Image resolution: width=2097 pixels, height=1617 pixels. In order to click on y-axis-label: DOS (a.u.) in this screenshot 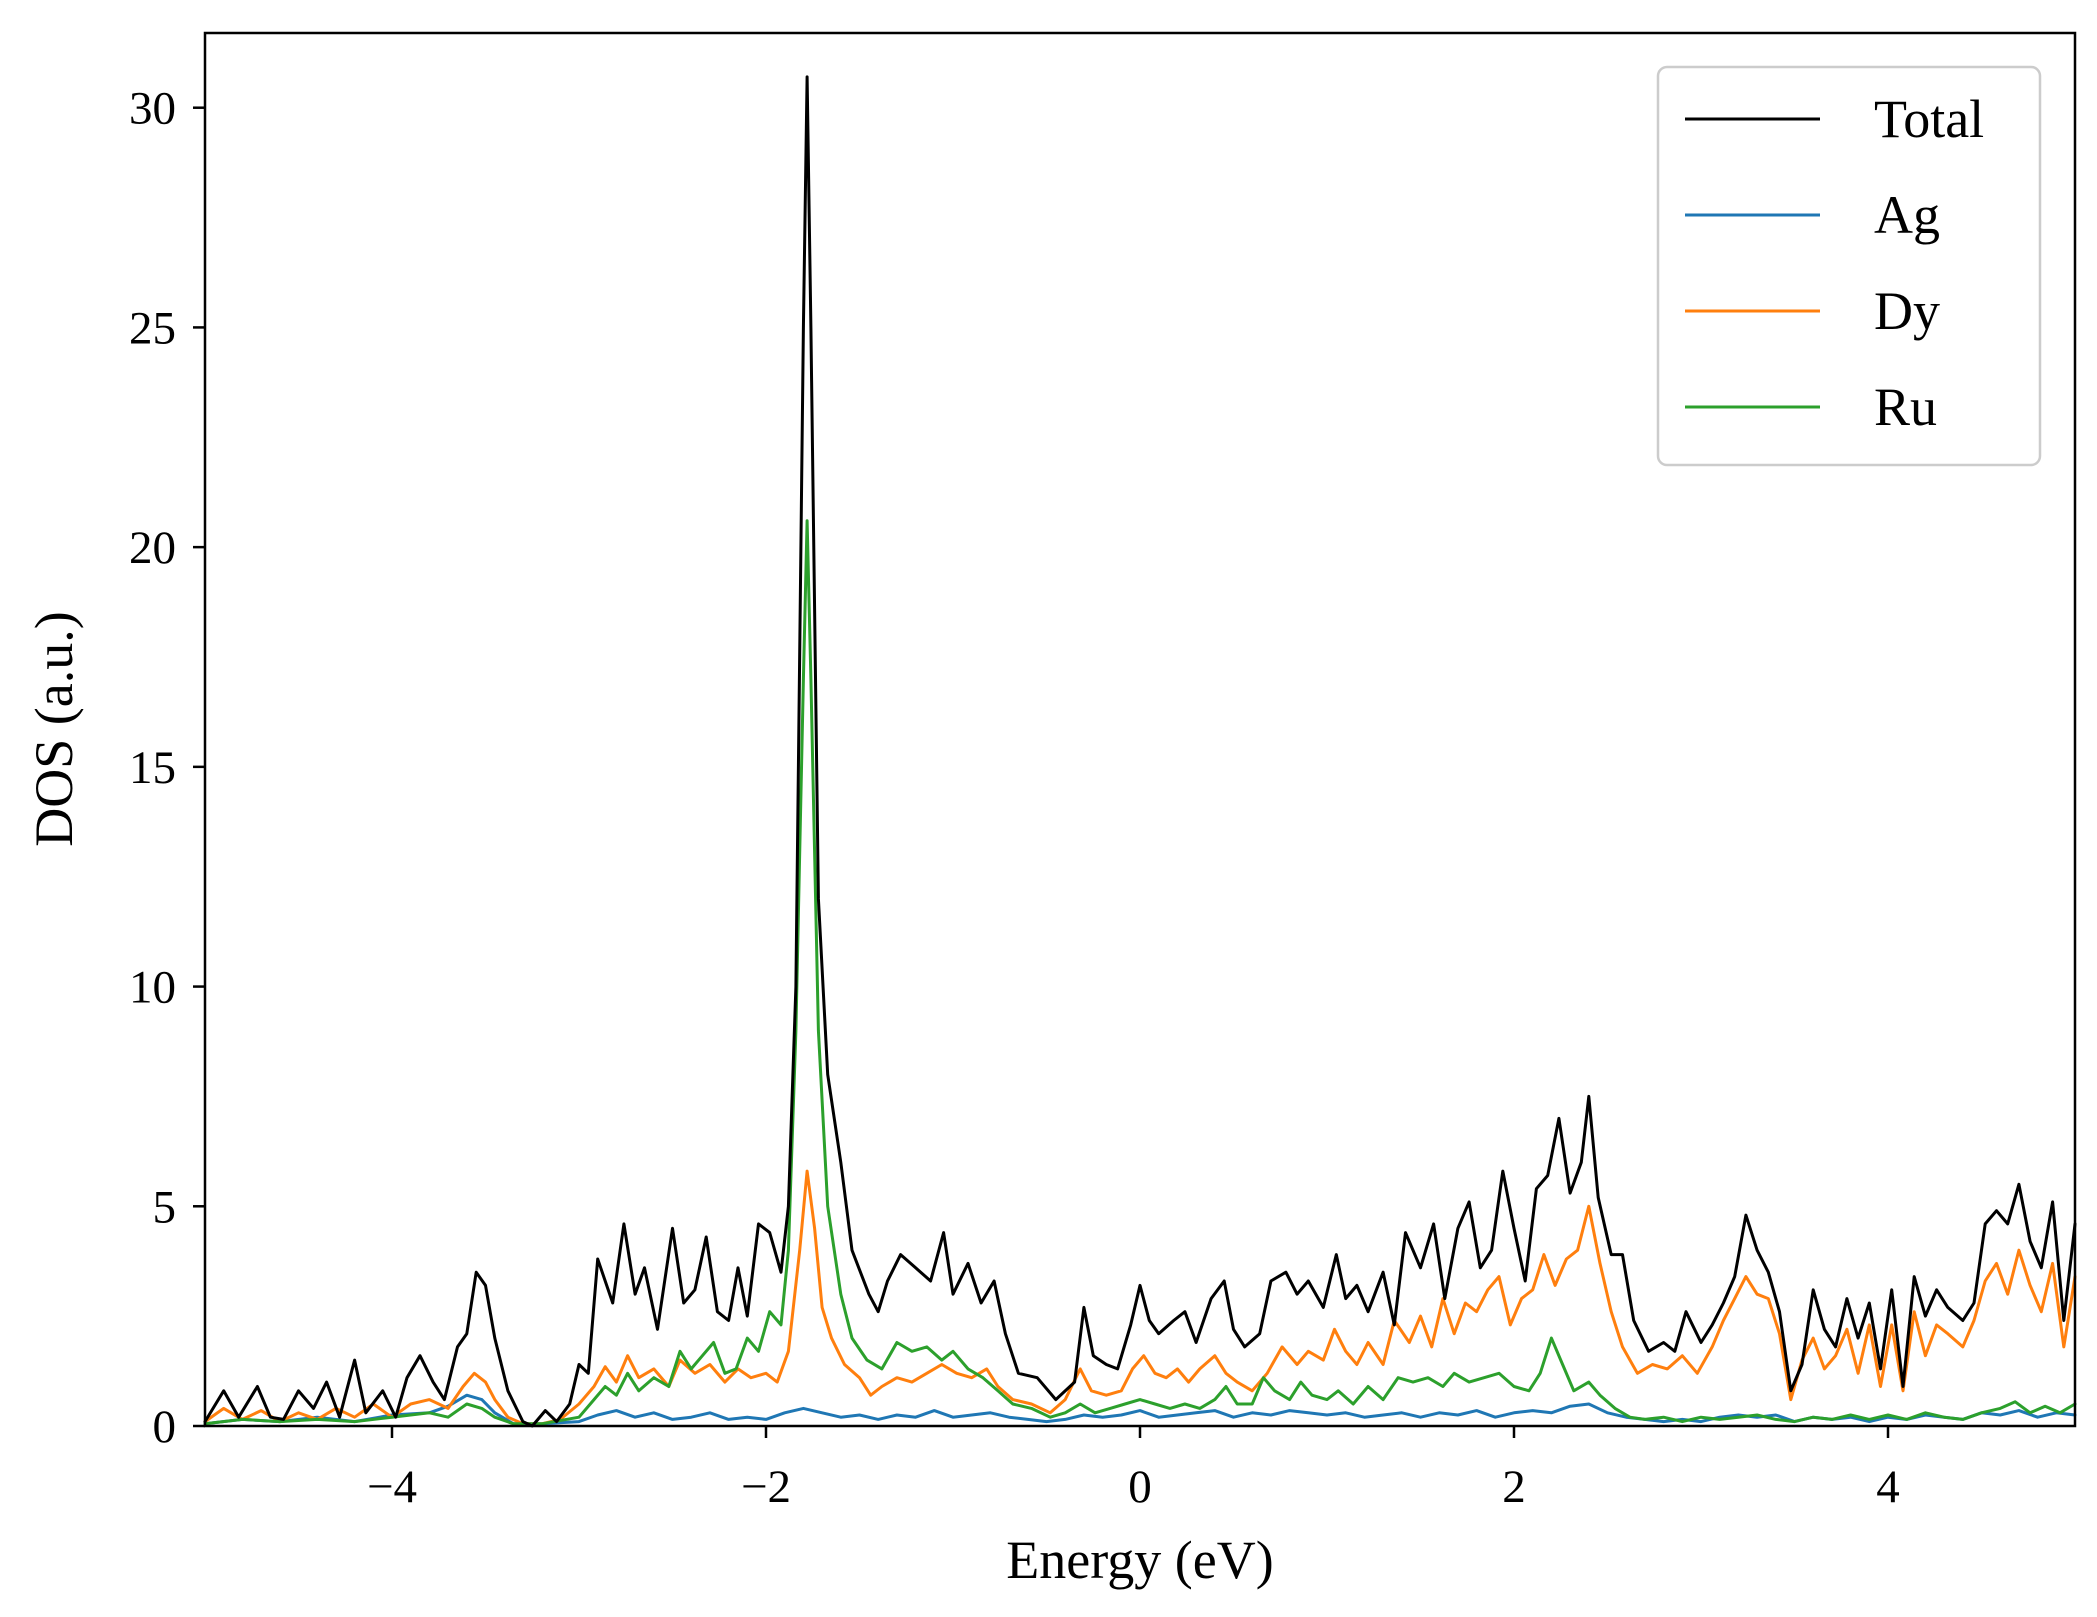, I will do `click(54, 728)`.